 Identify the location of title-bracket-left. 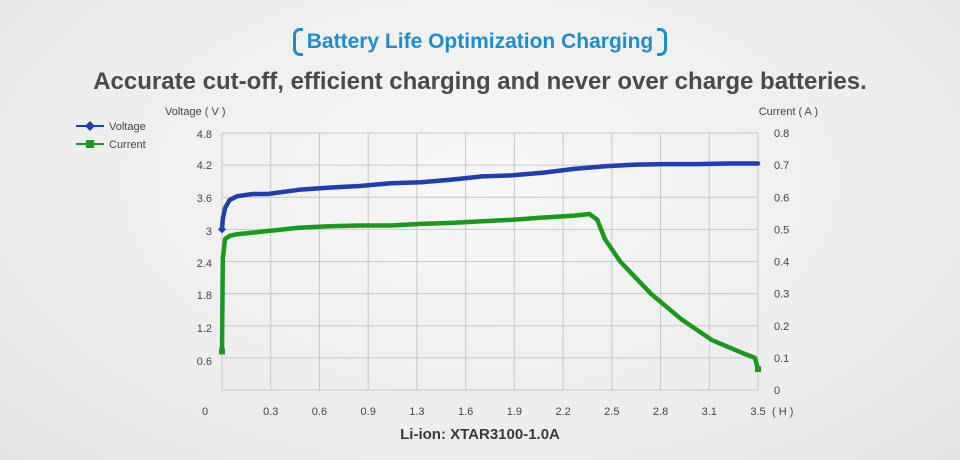
(297, 42).